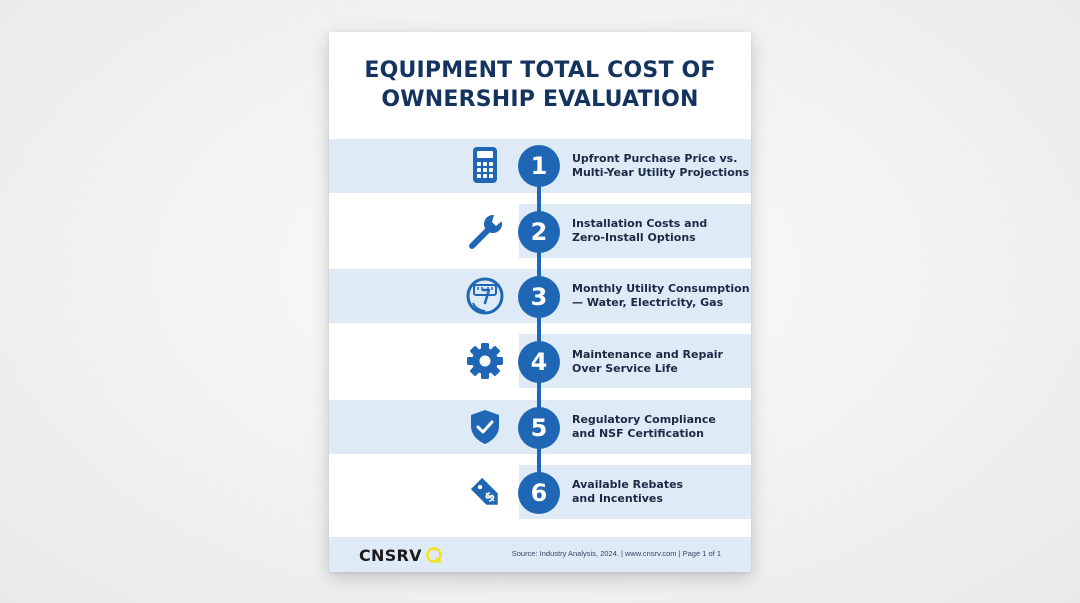 This screenshot has height=603, width=1080. What do you see at coordinates (655, 158) in the screenshot?
I see `step-1-line-1: Upfront Purchase Price vs.` at bounding box center [655, 158].